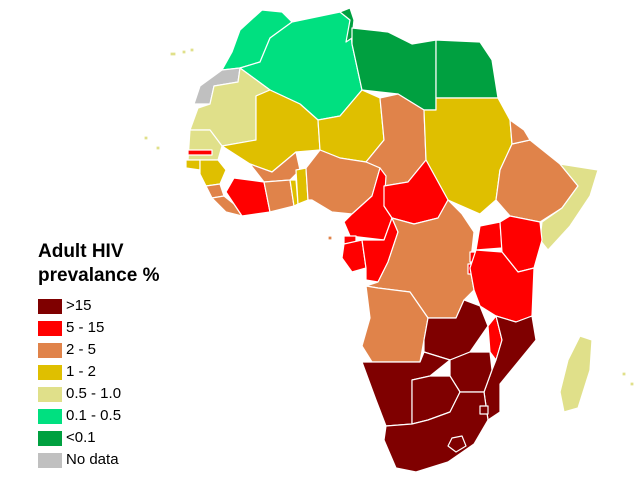 The width and height of the screenshot is (640, 480). Describe the element at coordinates (569, 207) in the screenshot. I see `region-somalia` at that location.